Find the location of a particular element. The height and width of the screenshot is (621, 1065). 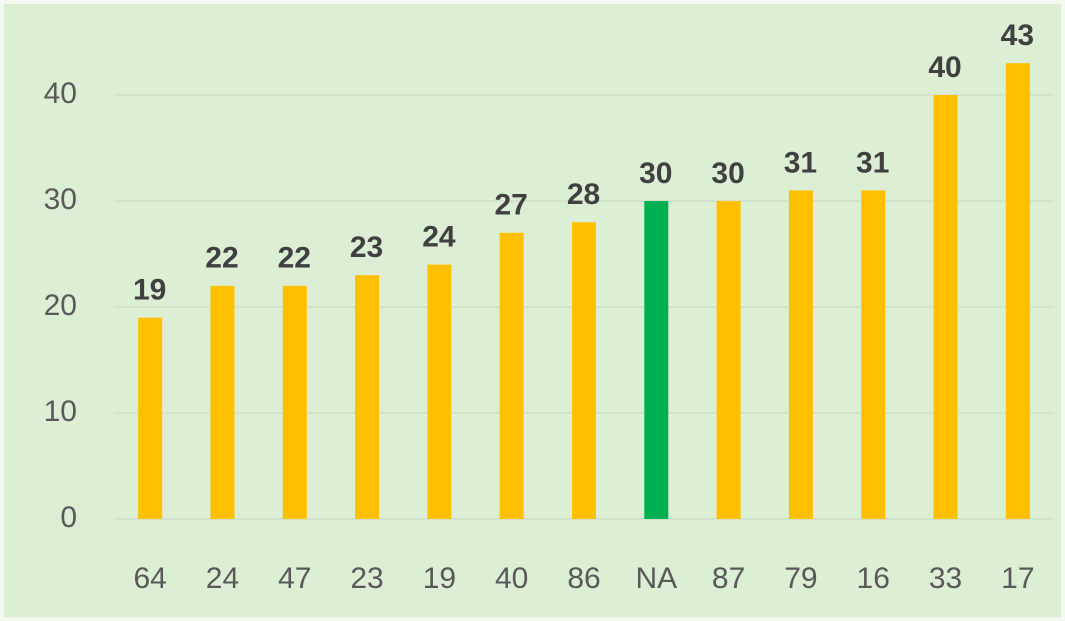

x-tick-label: 47 is located at coordinates (294, 578).